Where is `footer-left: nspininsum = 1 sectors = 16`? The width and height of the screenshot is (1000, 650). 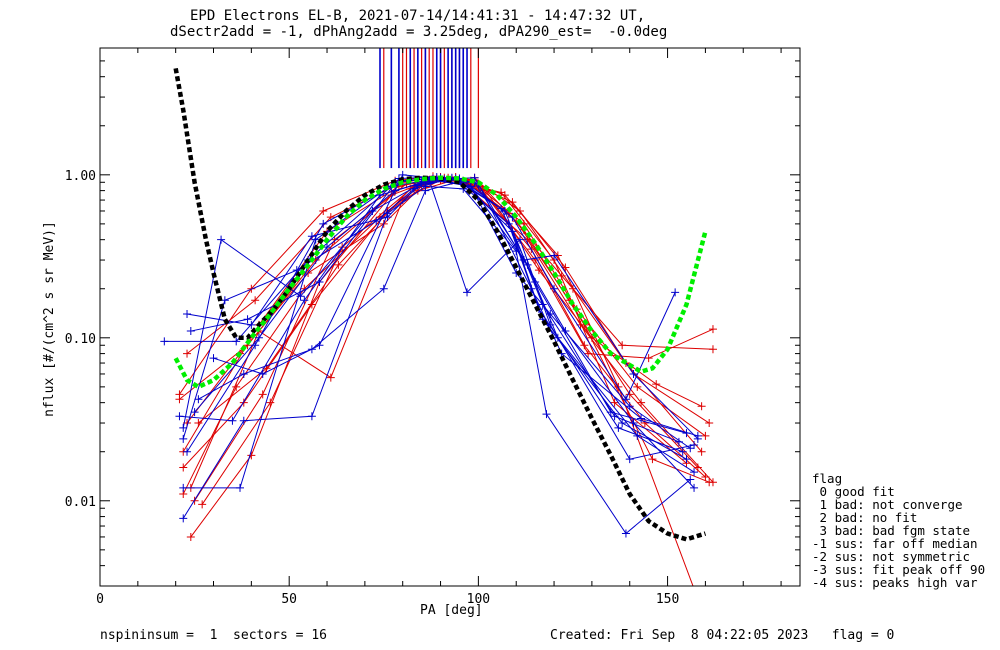 footer-left: nspininsum = 1 sectors = 16 is located at coordinates (213, 635).